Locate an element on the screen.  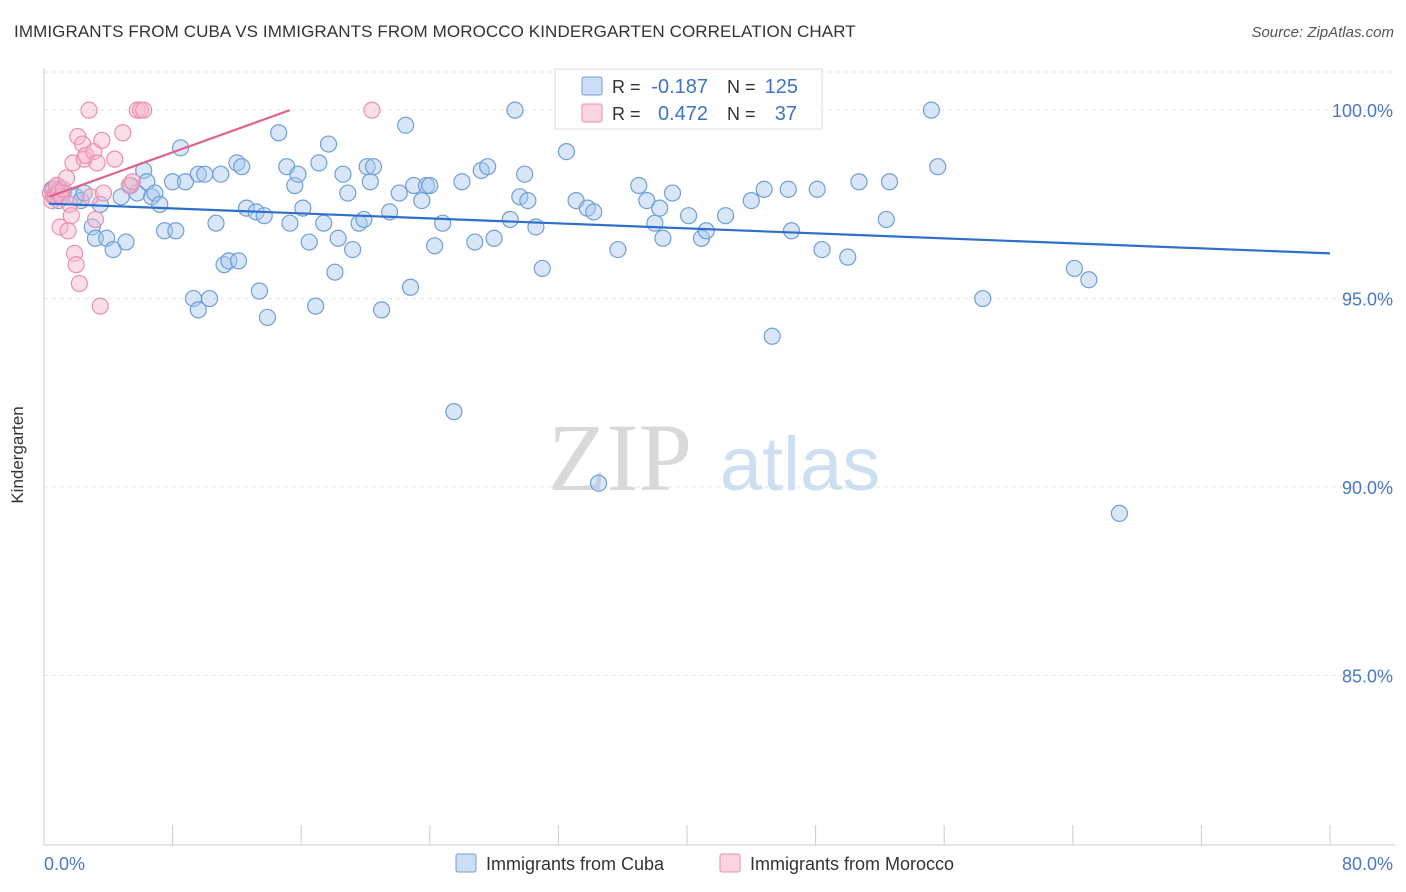
y-tick-label: 90.0% is located at coordinates (1367, 488).